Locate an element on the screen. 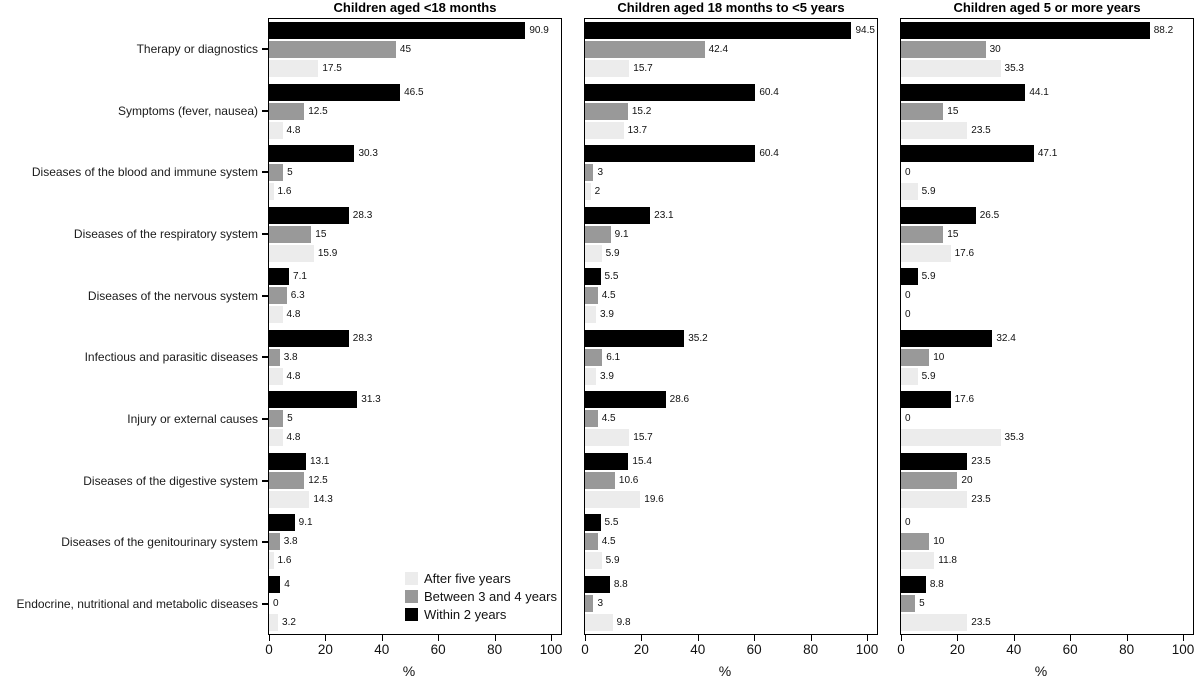  x-axis-tick-label: 20 is located at coordinates (957, 649).